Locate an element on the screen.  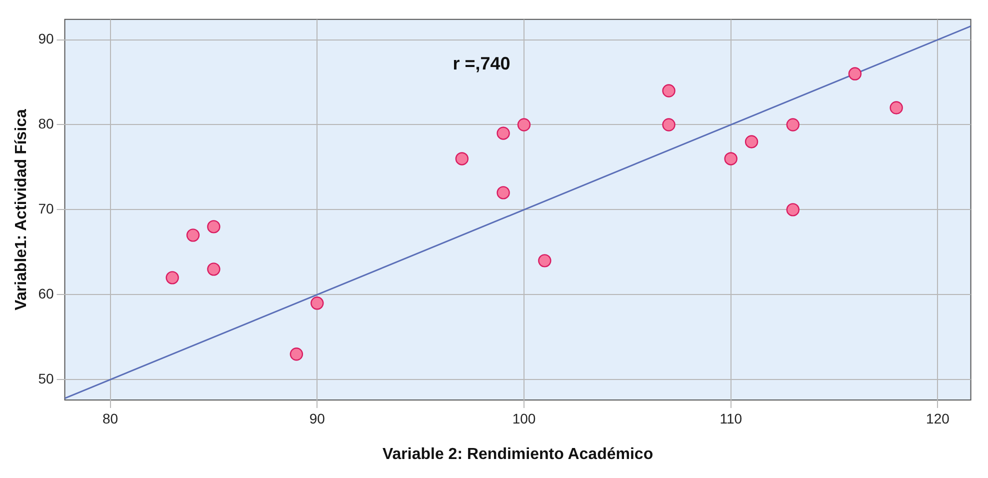
y-tick-label: 90 is located at coordinates (46, 38).